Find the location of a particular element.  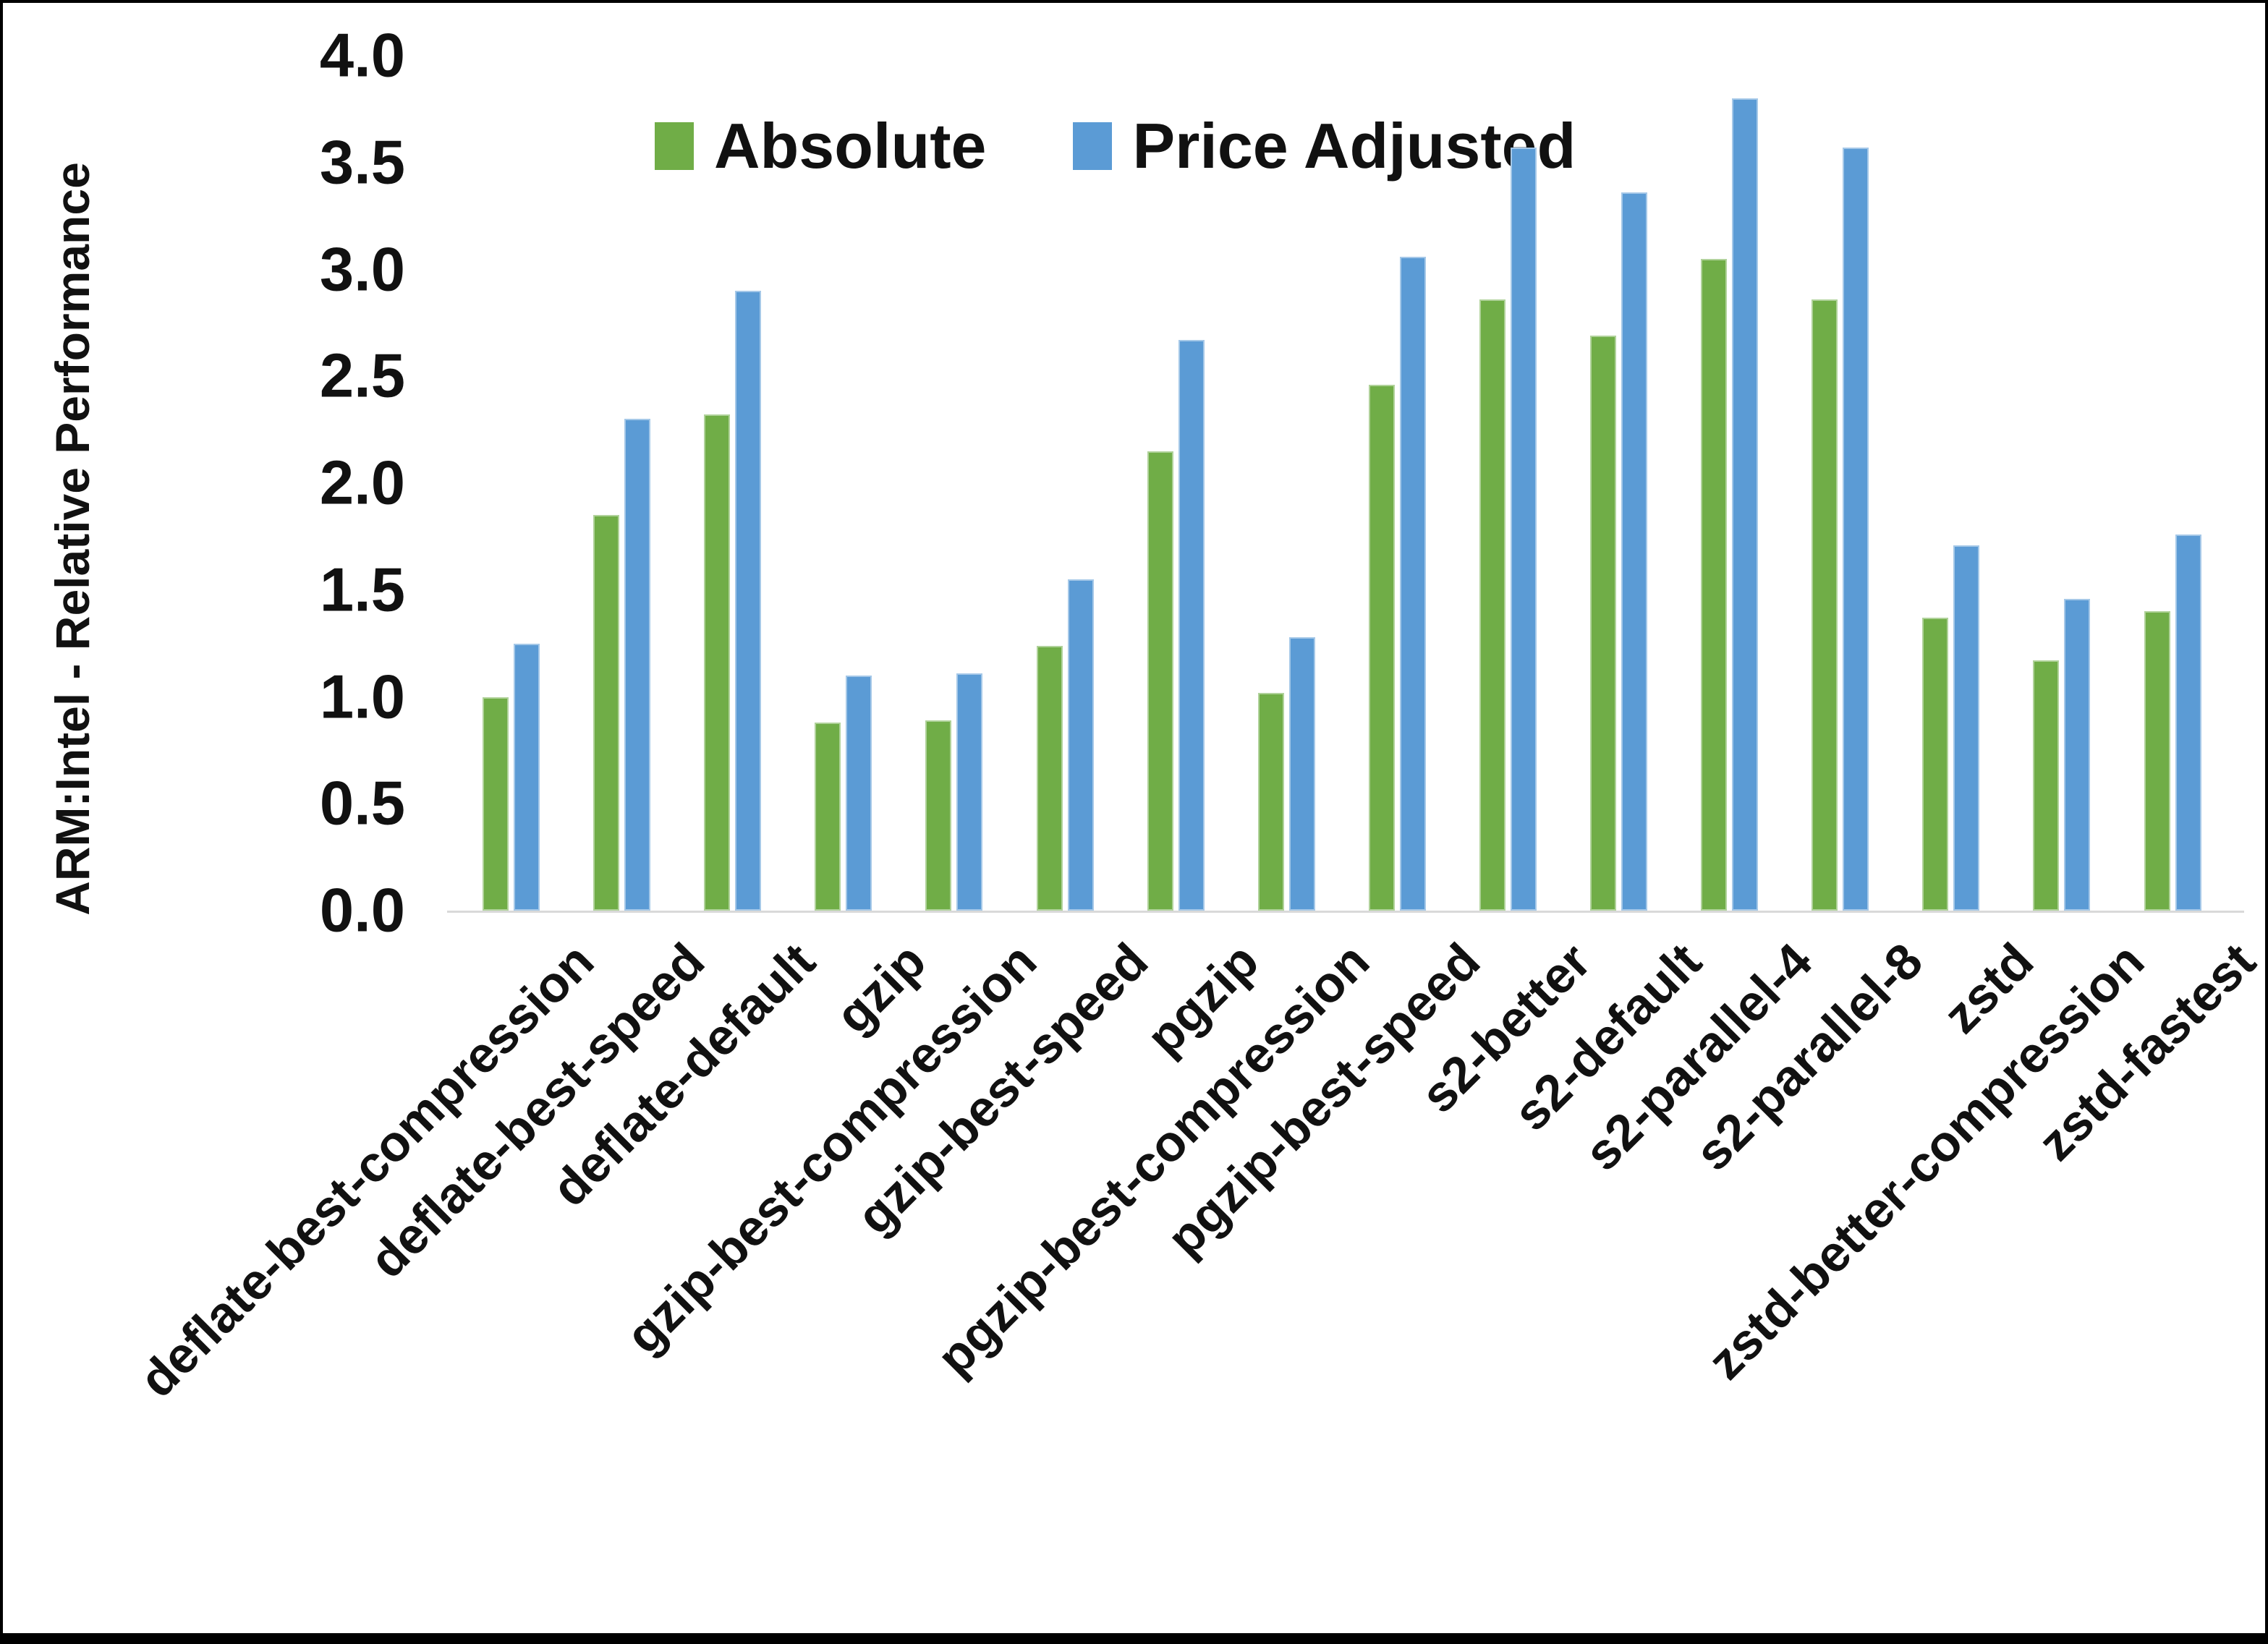

bar-absolute-deflate-best-speed is located at coordinates (606, 713).